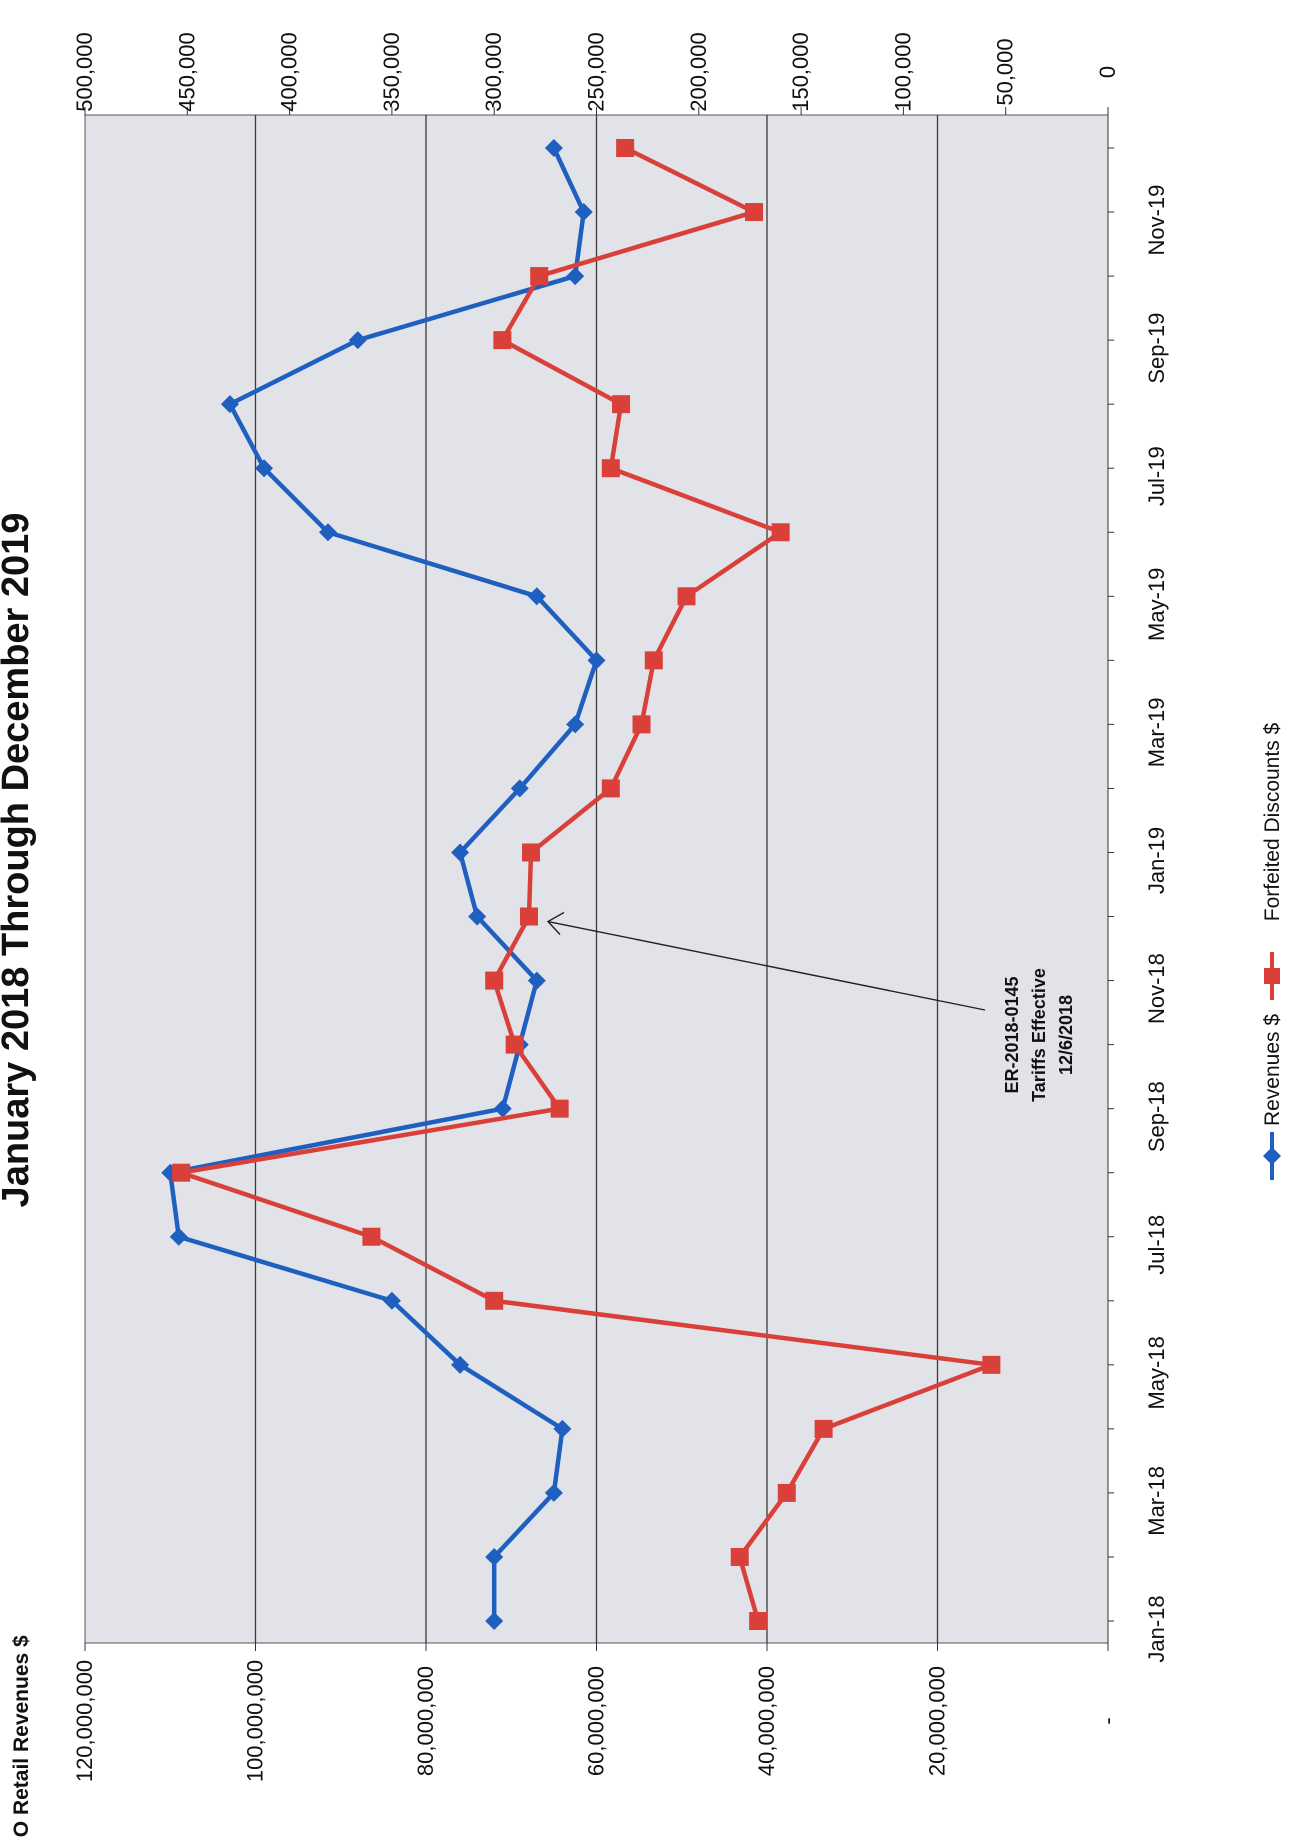  Describe the element at coordinates (1272, 951) in the screenshot. I see `legend: Revenues $ Forfeited Discounts $` at that location.